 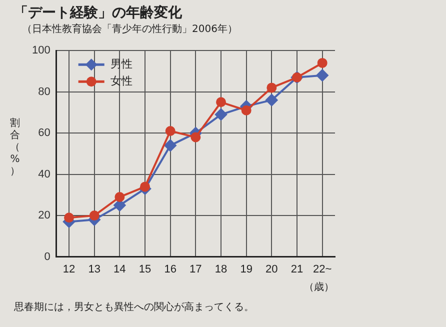 What do you see at coordinates (44, 174) in the screenshot?
I see `y-tick-label: 40` at bounding box center [44, 174].